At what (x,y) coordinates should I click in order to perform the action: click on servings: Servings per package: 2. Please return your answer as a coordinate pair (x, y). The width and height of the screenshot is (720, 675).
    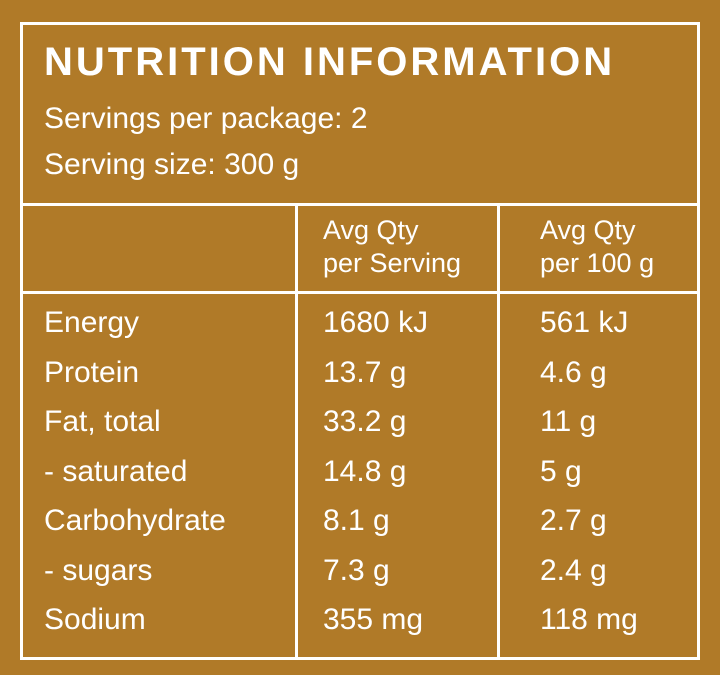
    Looking at the image, I should click on (206, 118).